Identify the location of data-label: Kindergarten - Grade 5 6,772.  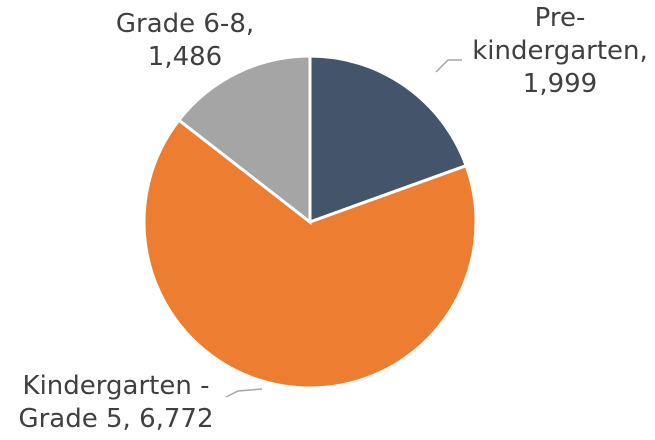
(116, 403).